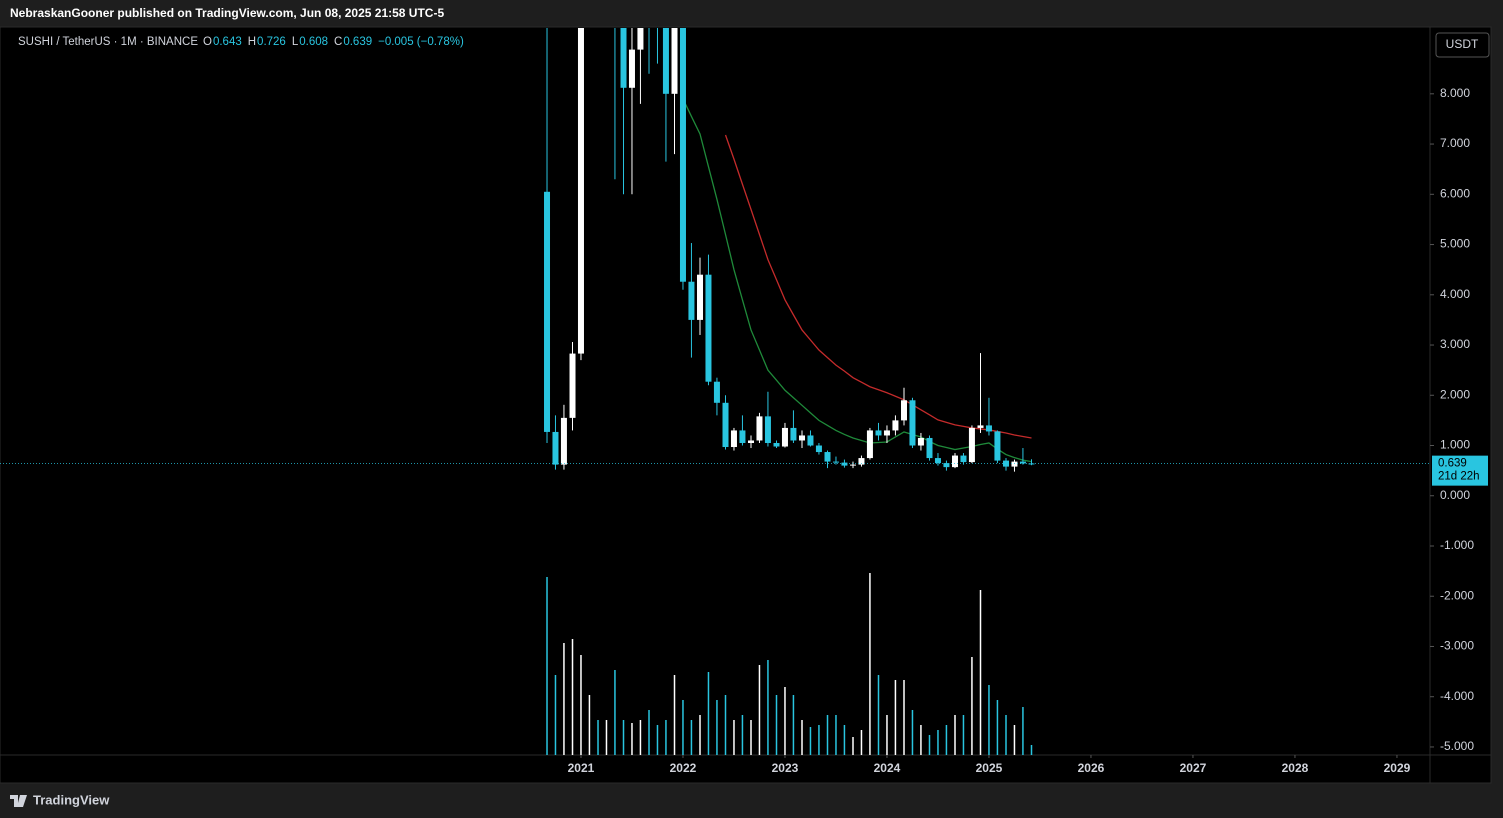  I want to click on tv-logo, so click(18, 801).